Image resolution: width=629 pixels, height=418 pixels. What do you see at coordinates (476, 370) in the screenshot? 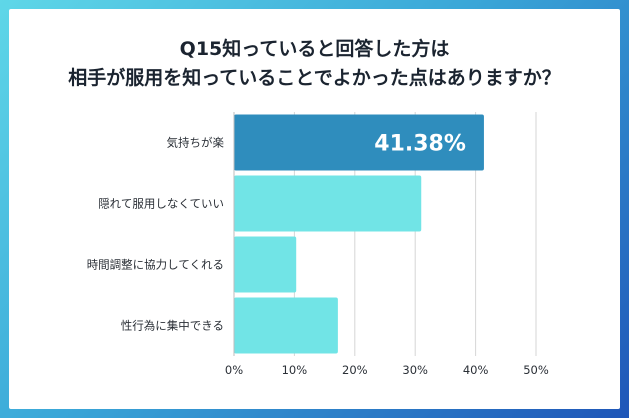
I see `x-tick-label: 40%` at bounding box center [476, 370].